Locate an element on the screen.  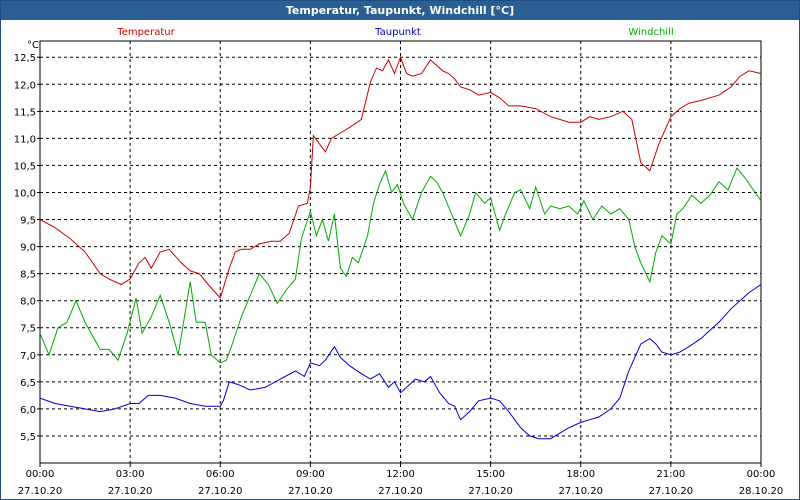
y-axis-label: °C is located at coordinates (33, 45).